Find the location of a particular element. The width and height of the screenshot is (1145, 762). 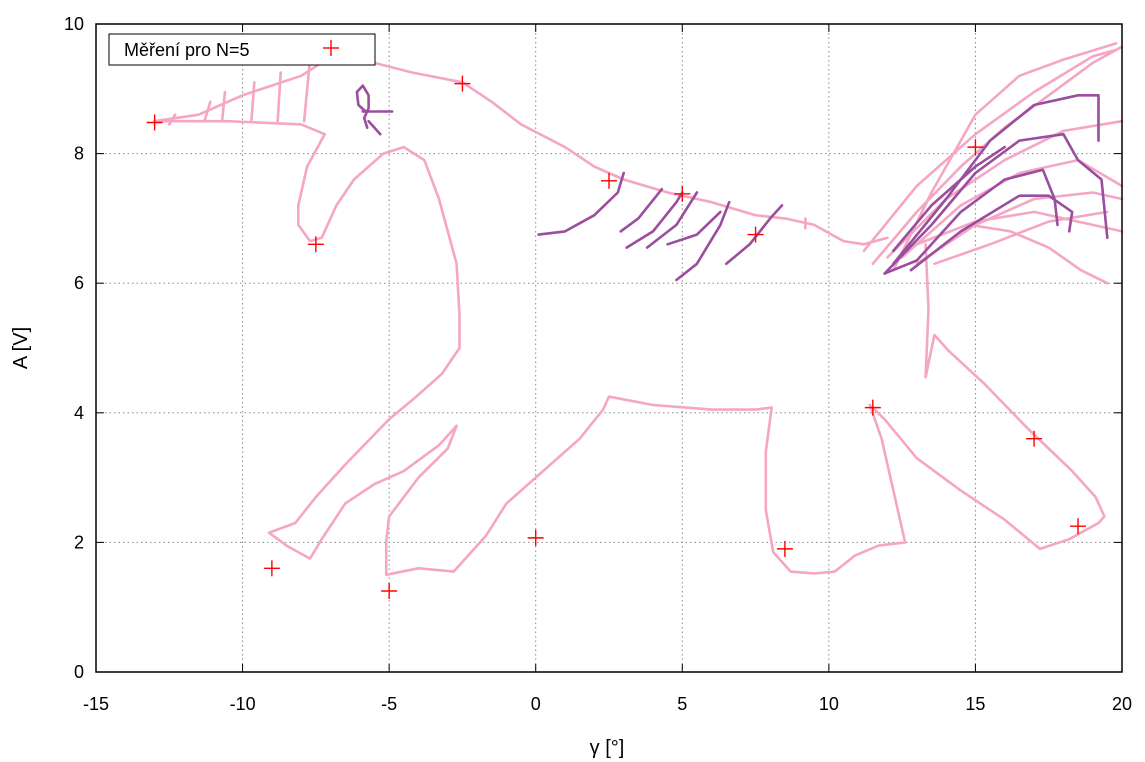

x-tick-label: 20 is located at coordinates (1122, 704).